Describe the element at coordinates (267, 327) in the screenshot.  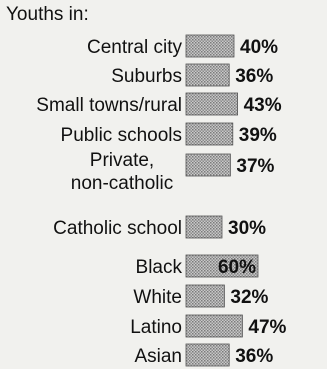
I see `value-label: 47%` at that location.